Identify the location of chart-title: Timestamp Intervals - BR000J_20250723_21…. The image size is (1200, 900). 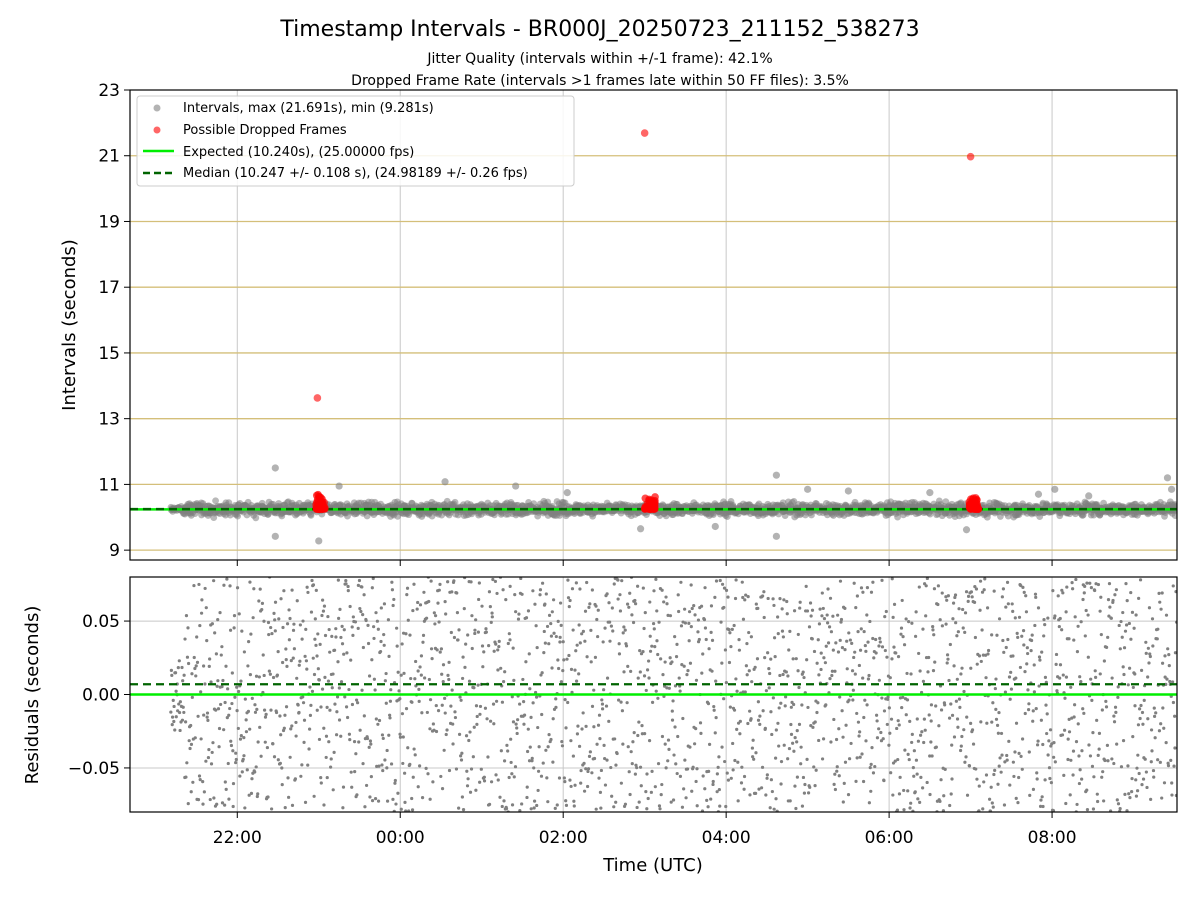
(599, 29).